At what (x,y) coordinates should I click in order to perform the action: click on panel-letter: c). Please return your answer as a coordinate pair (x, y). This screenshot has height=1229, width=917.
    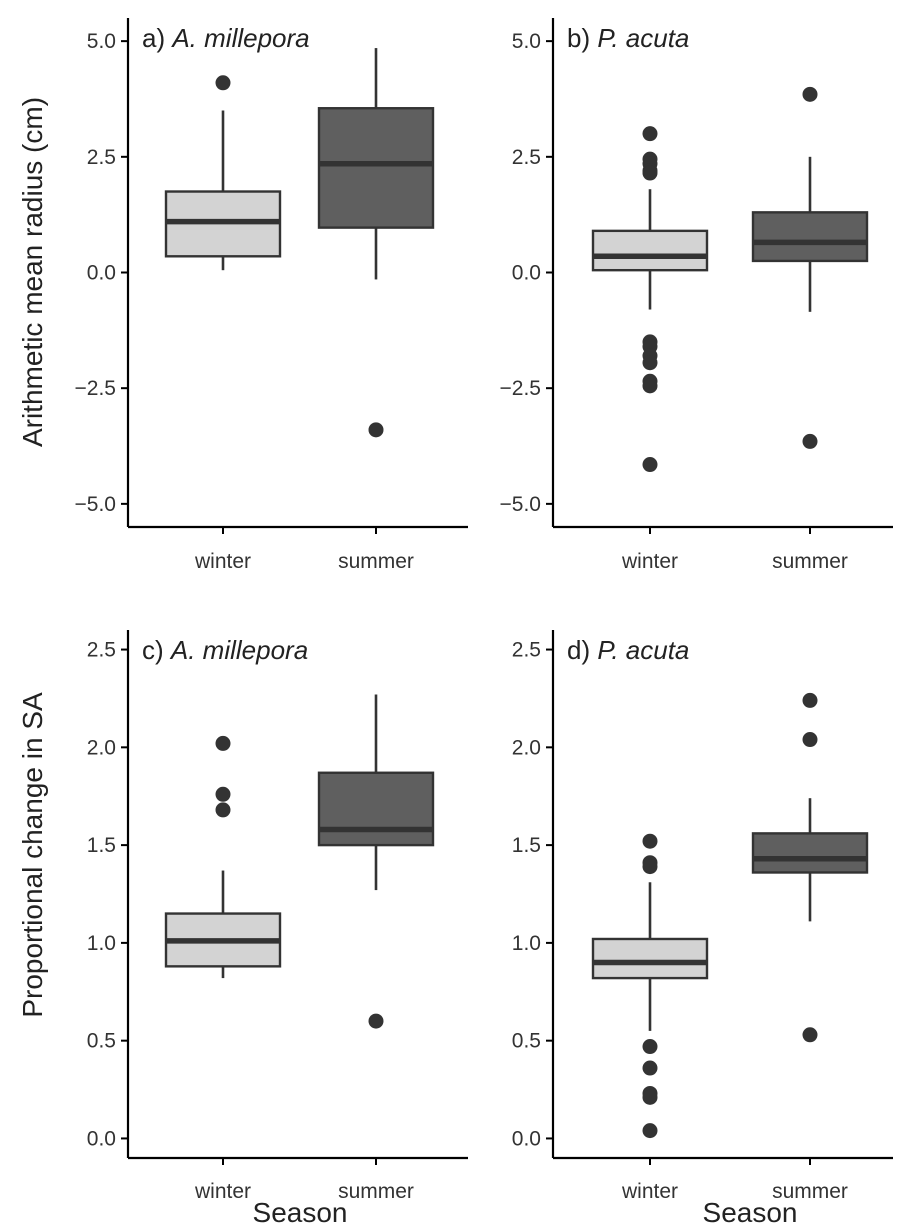
    Looking at the image, I should click on (156, 650).